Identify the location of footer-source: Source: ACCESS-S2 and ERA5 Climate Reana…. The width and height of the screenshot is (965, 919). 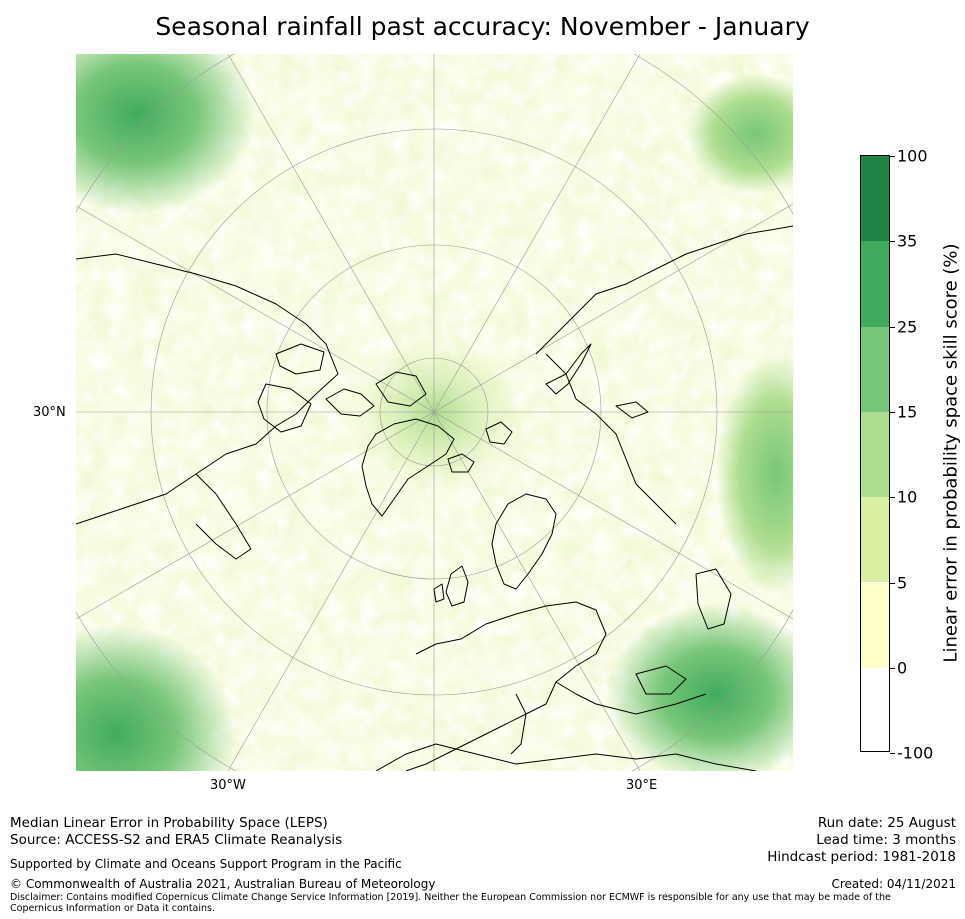
(176, 840).